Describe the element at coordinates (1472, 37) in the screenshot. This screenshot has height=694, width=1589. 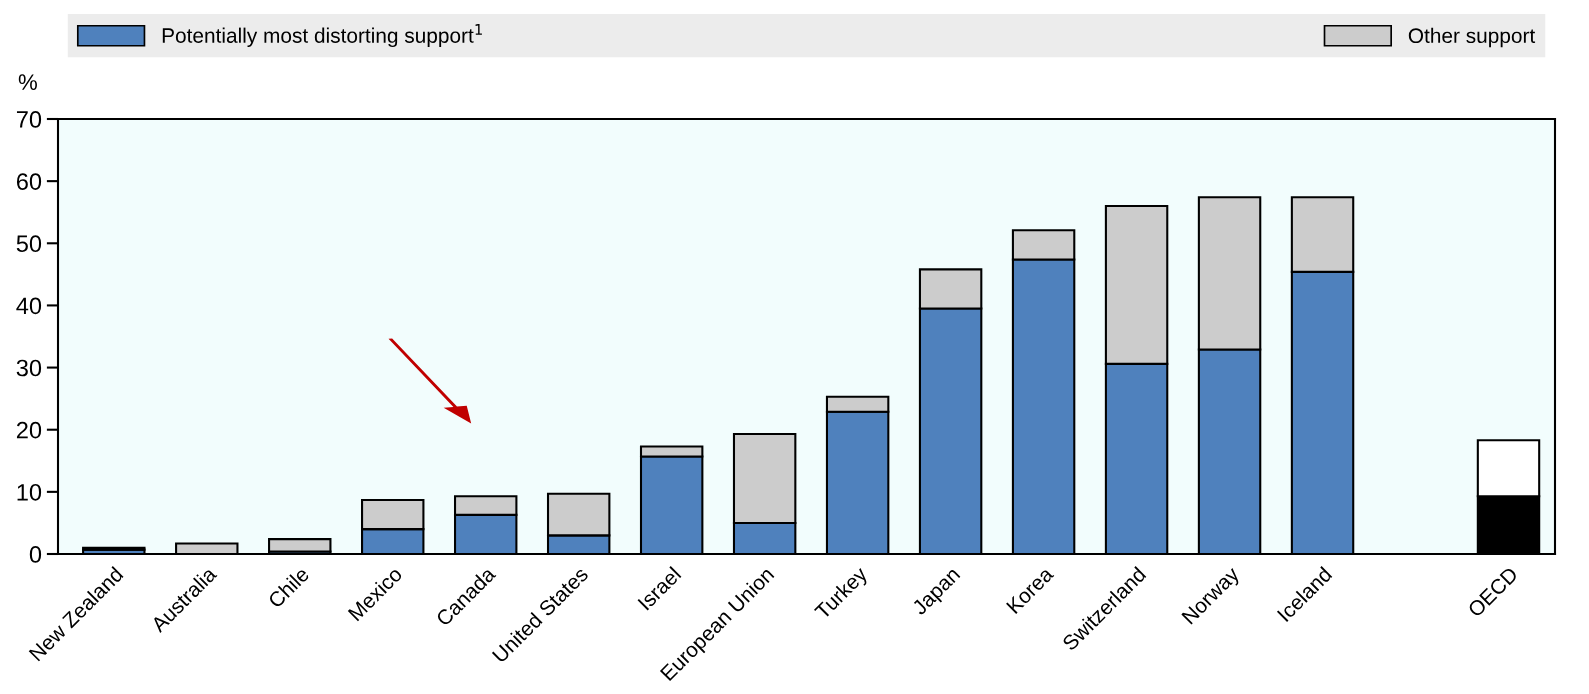
I see `legend-label: Other support` at that location.